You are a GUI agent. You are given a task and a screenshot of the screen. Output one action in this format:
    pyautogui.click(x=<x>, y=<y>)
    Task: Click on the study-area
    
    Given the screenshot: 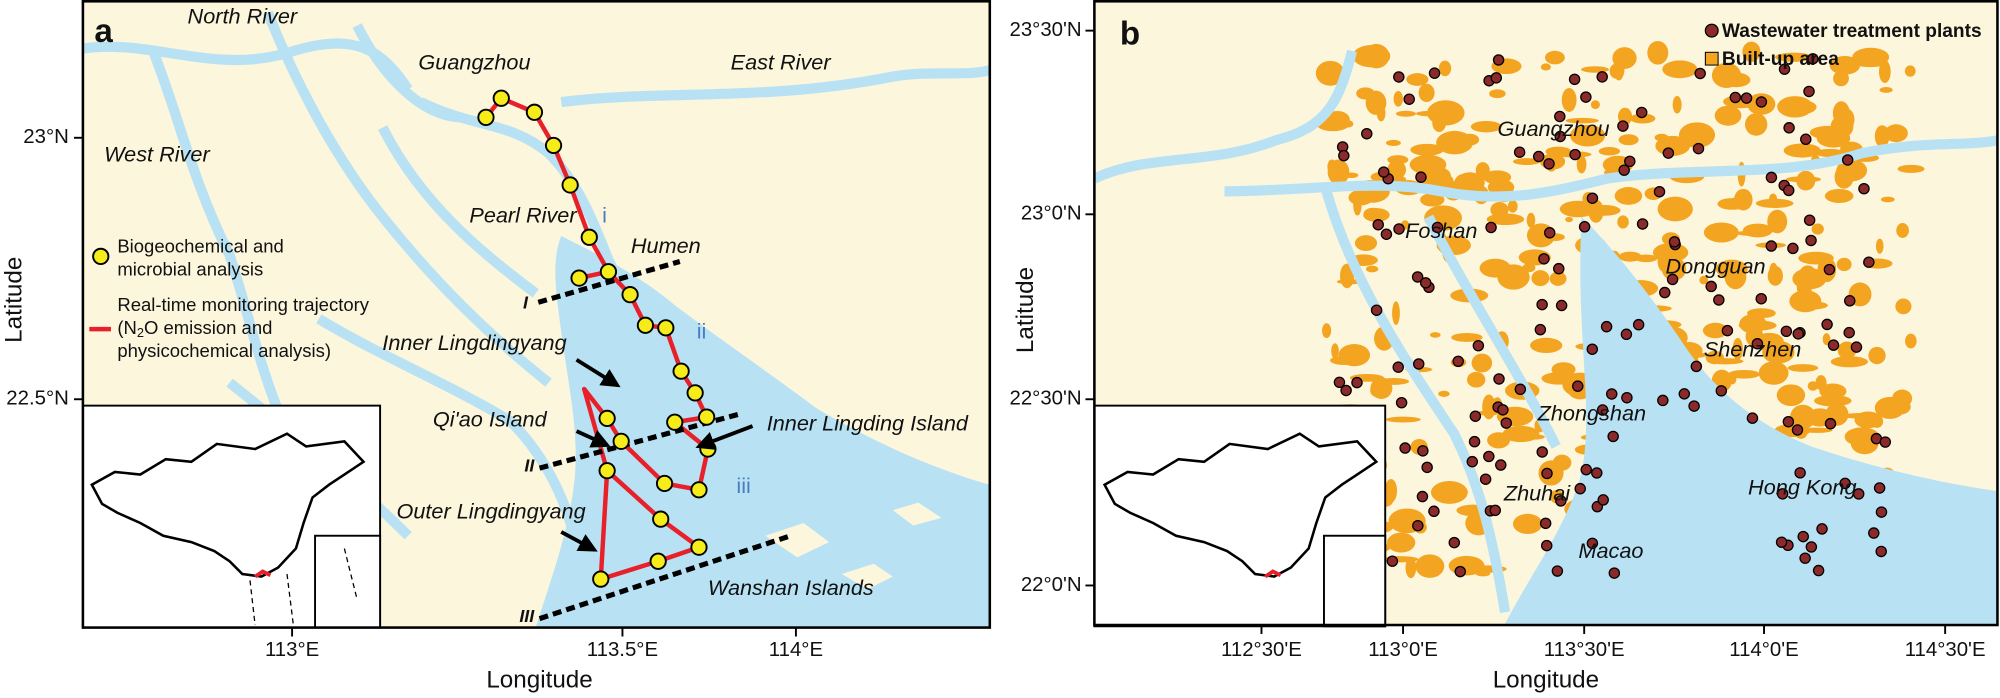 What is the action you would take?
    pyautogui.click(x=263, y=574)
    